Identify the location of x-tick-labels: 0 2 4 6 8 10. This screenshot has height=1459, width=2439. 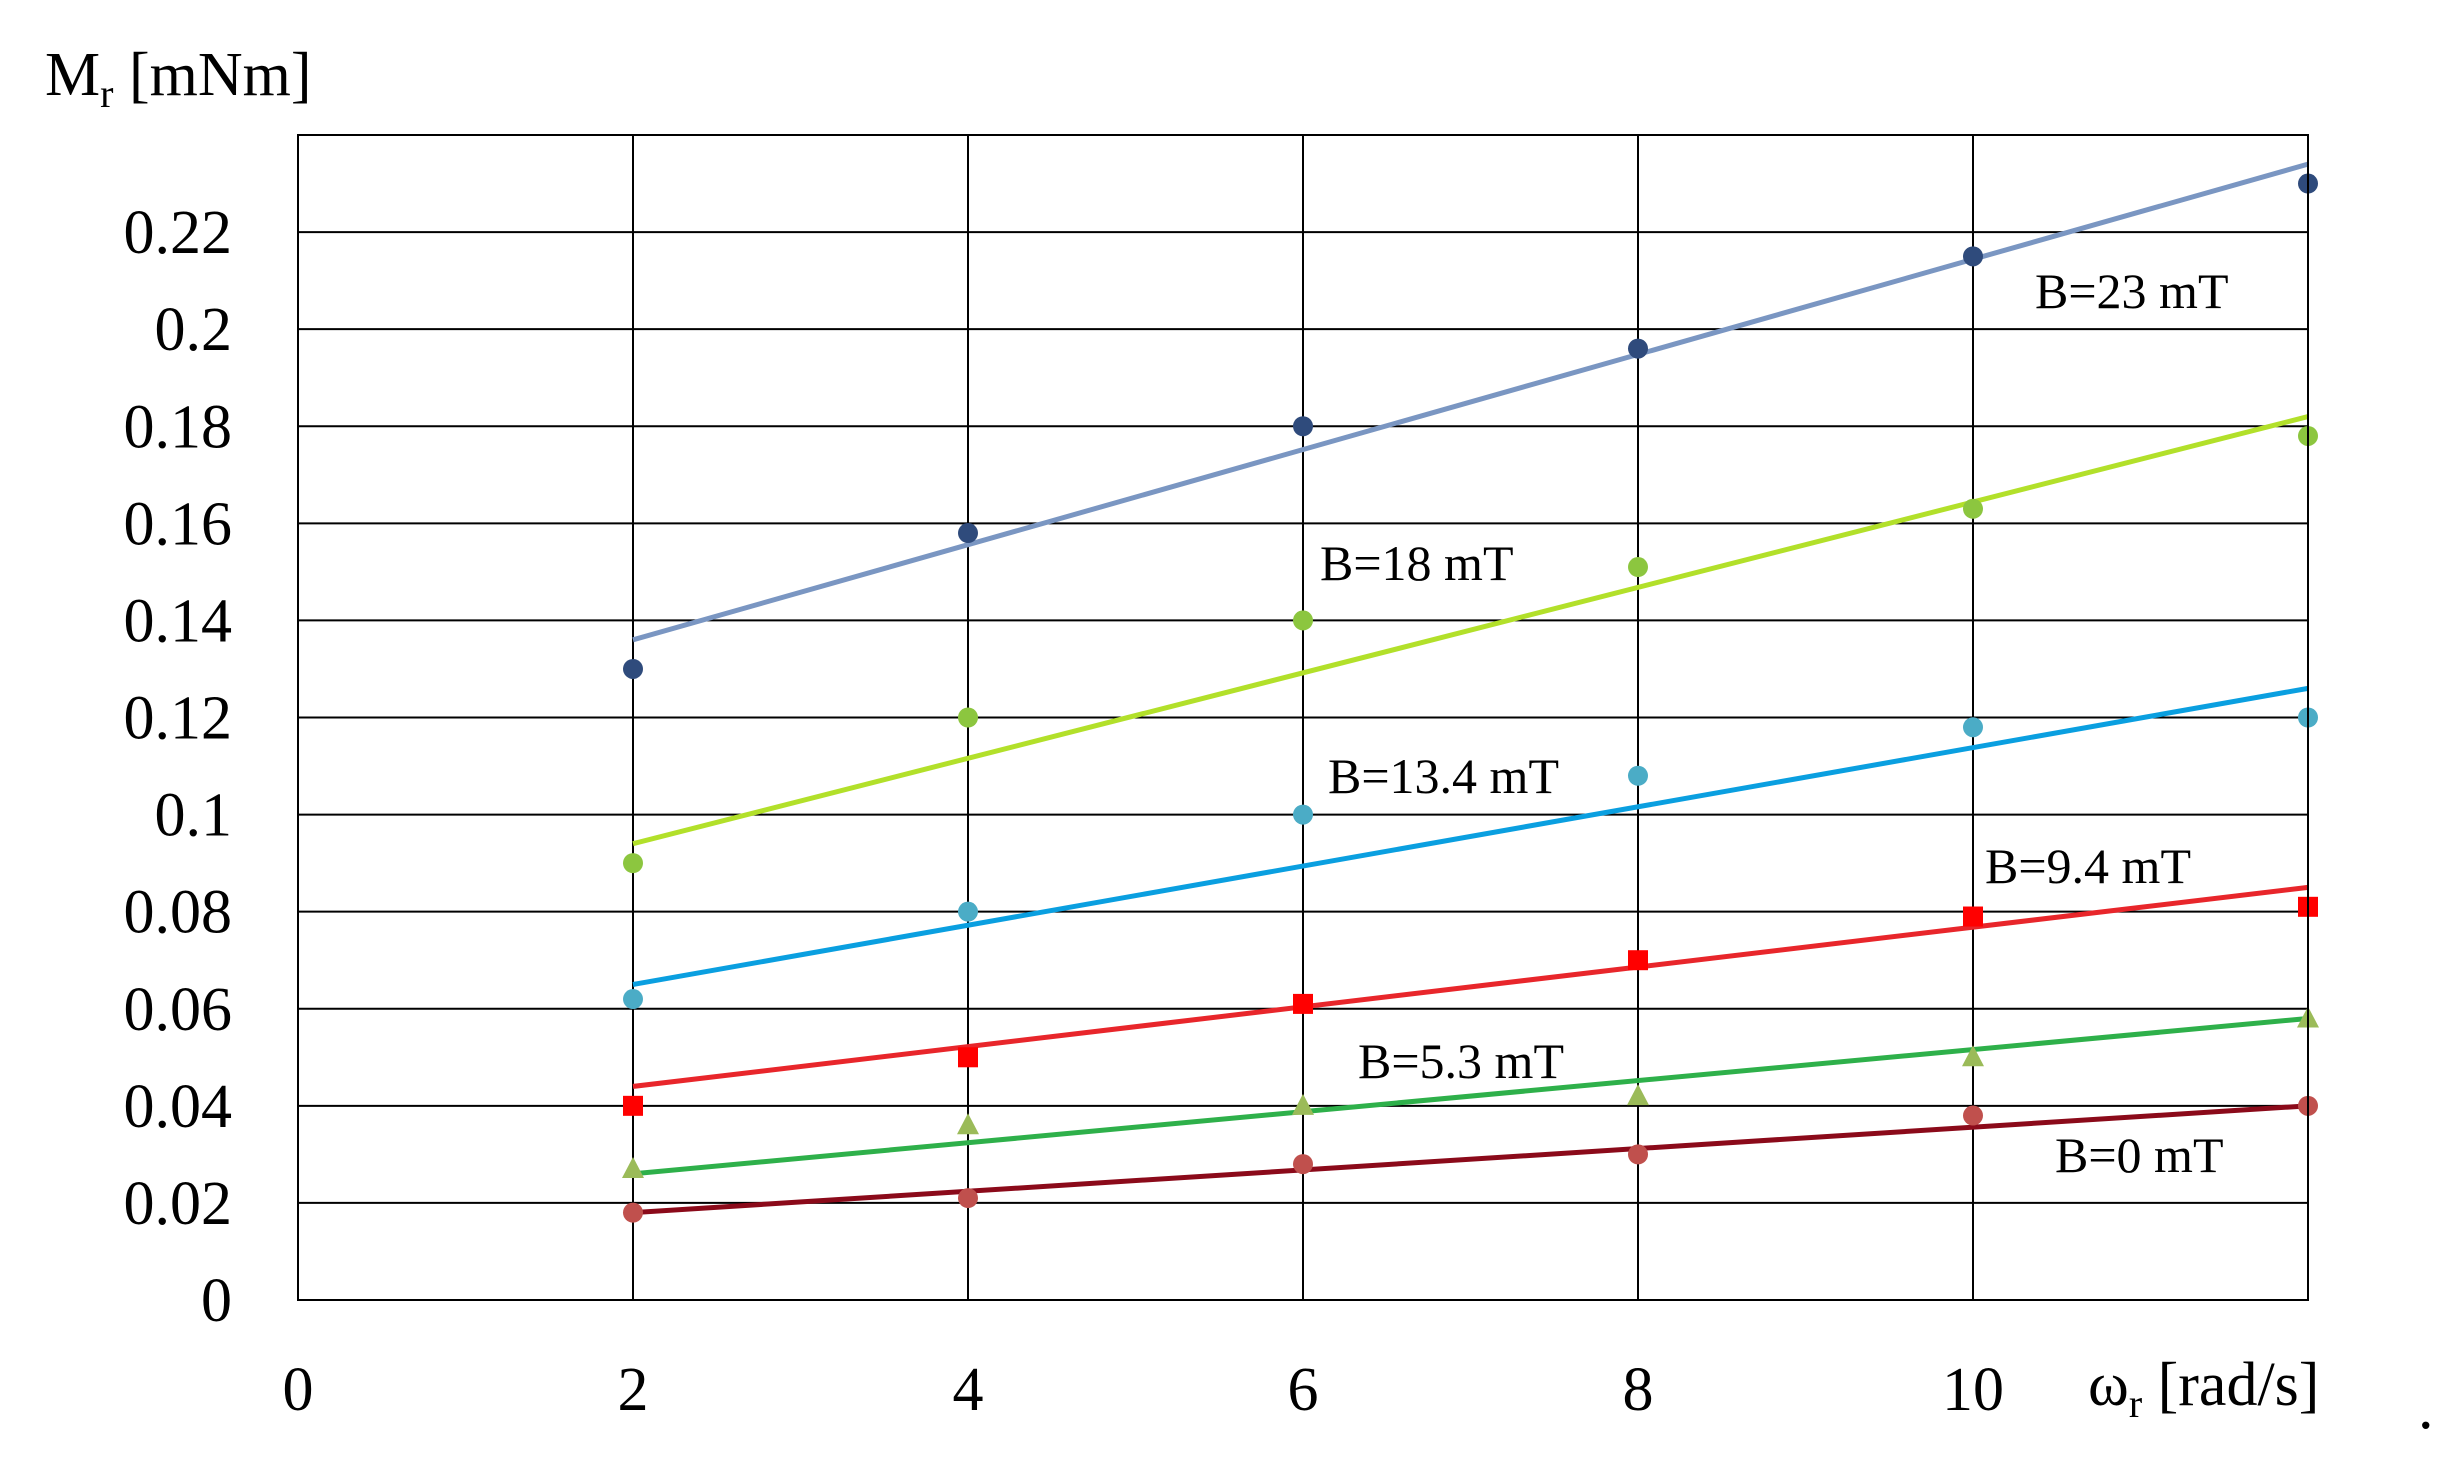
(1144, 1390).